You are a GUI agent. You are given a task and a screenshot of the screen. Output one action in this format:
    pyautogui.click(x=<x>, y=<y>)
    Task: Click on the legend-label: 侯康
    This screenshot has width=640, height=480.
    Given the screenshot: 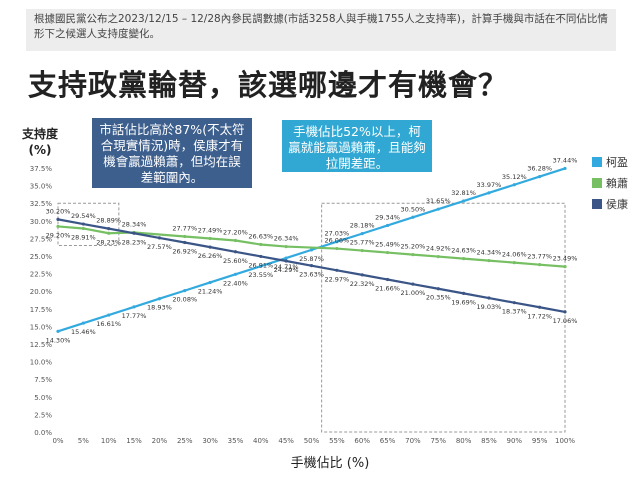 What is the action you would take?
    pyautogui.click(x=617, y=204)
    